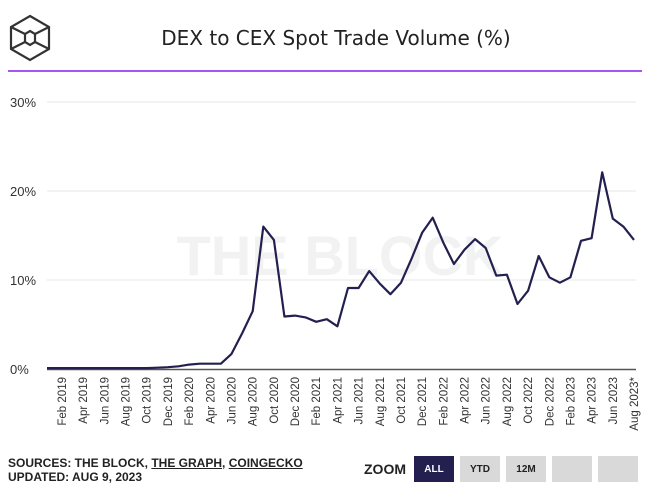  I want to click on title-divider, so click(325, 71).